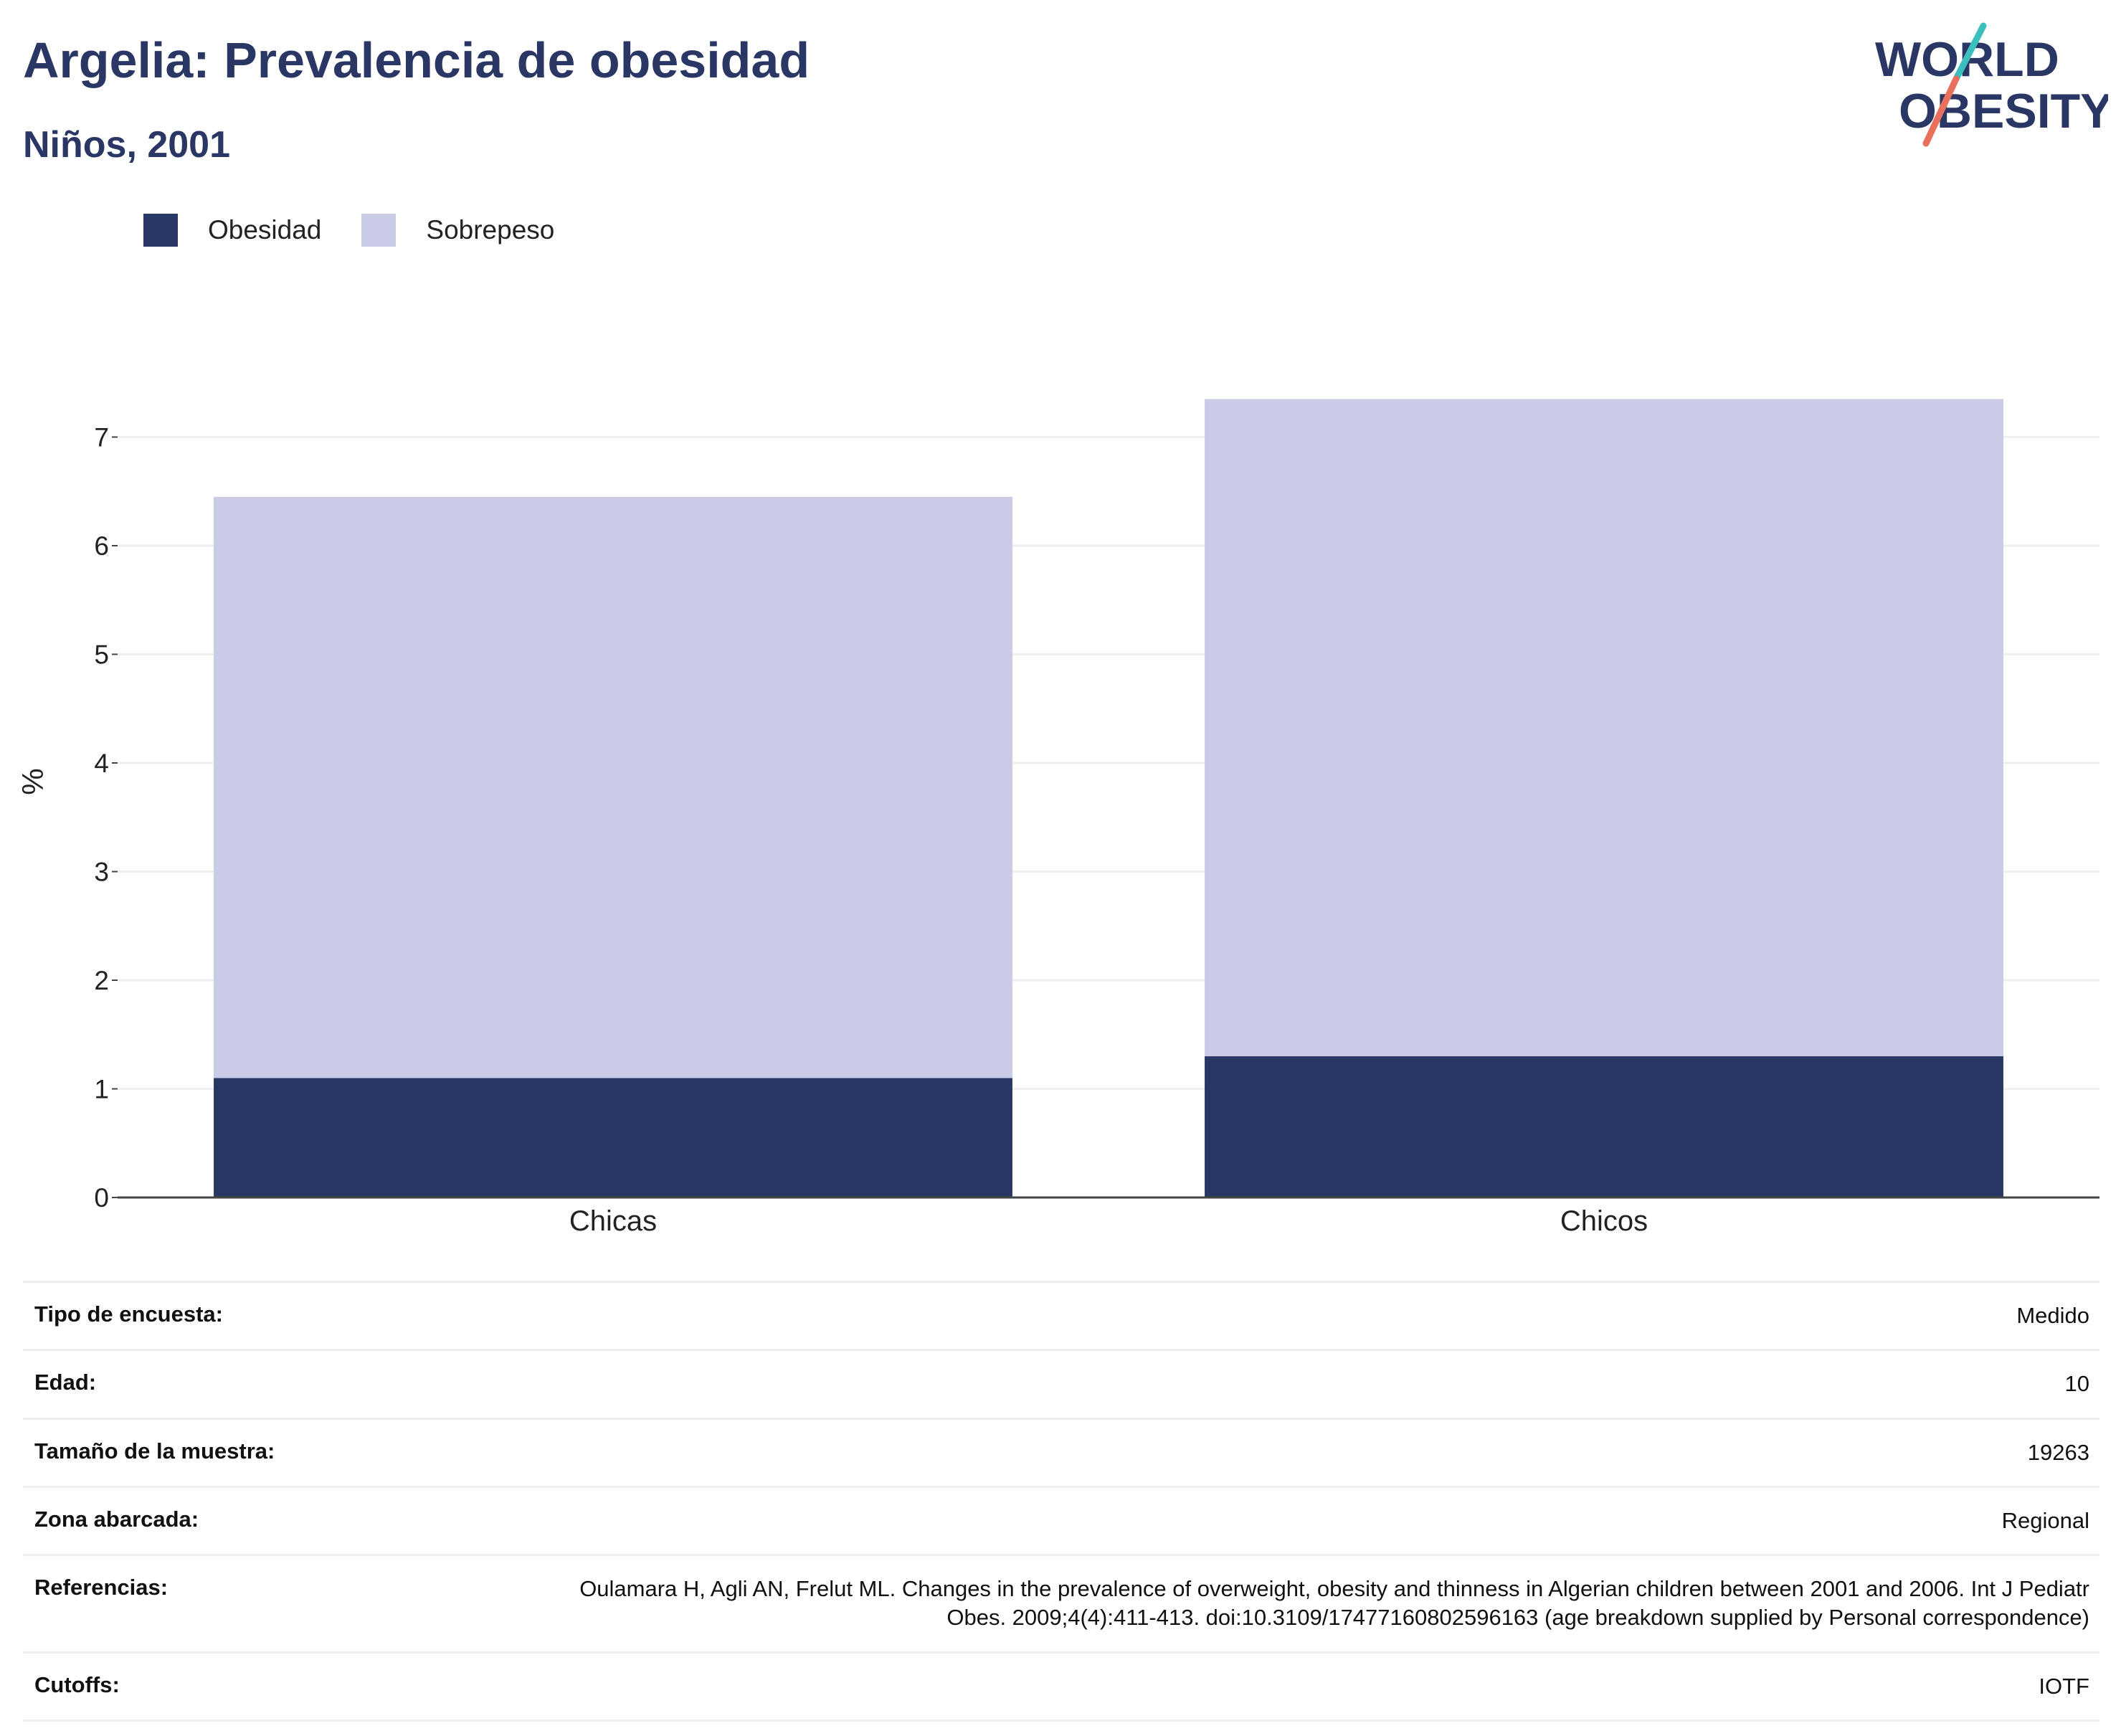 This screenshot has height=1736, width=2121. I want to click on y-tick-label-7: 7, so click(101, 438).